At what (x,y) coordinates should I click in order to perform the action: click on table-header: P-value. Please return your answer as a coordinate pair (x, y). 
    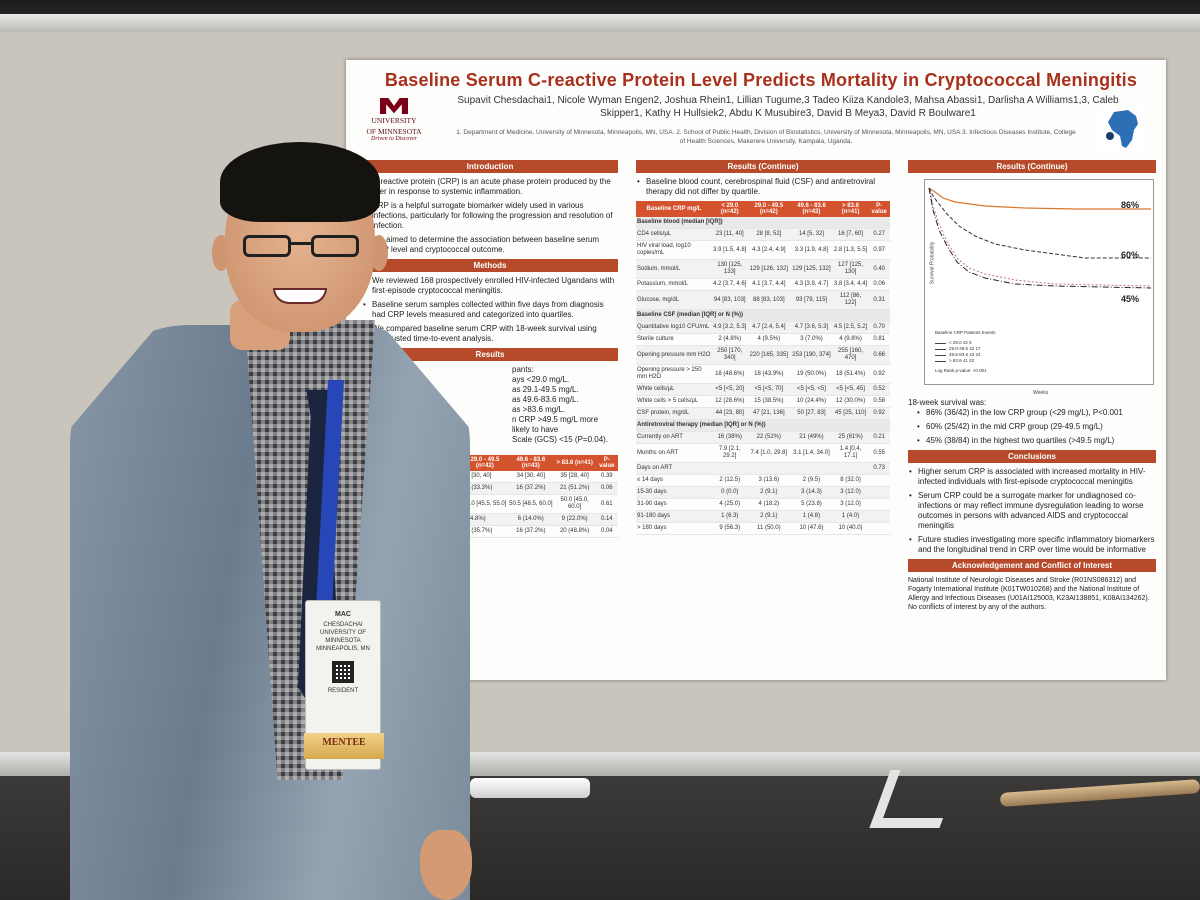
    Looking at the image, I should click on (879, 209).